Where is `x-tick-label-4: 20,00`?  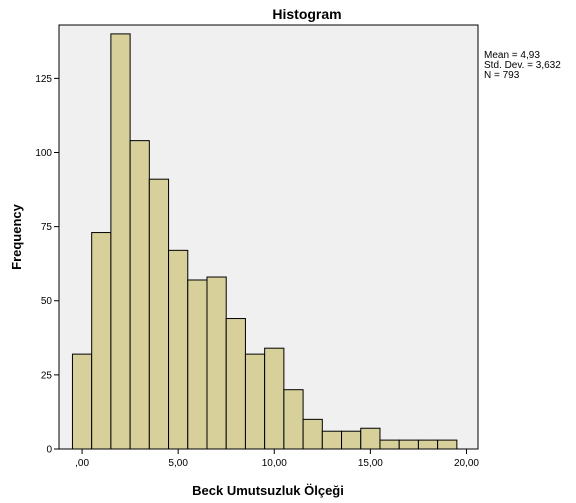
x-tick-label-4: 20,00 is located at coordinates (466, 463).